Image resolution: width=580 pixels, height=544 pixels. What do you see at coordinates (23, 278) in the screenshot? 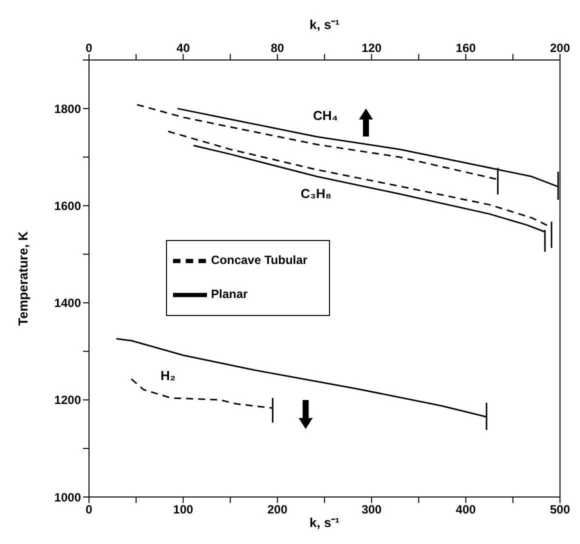
I see `y-axis-title: Temperature, K` at bounding box center [23, 278].